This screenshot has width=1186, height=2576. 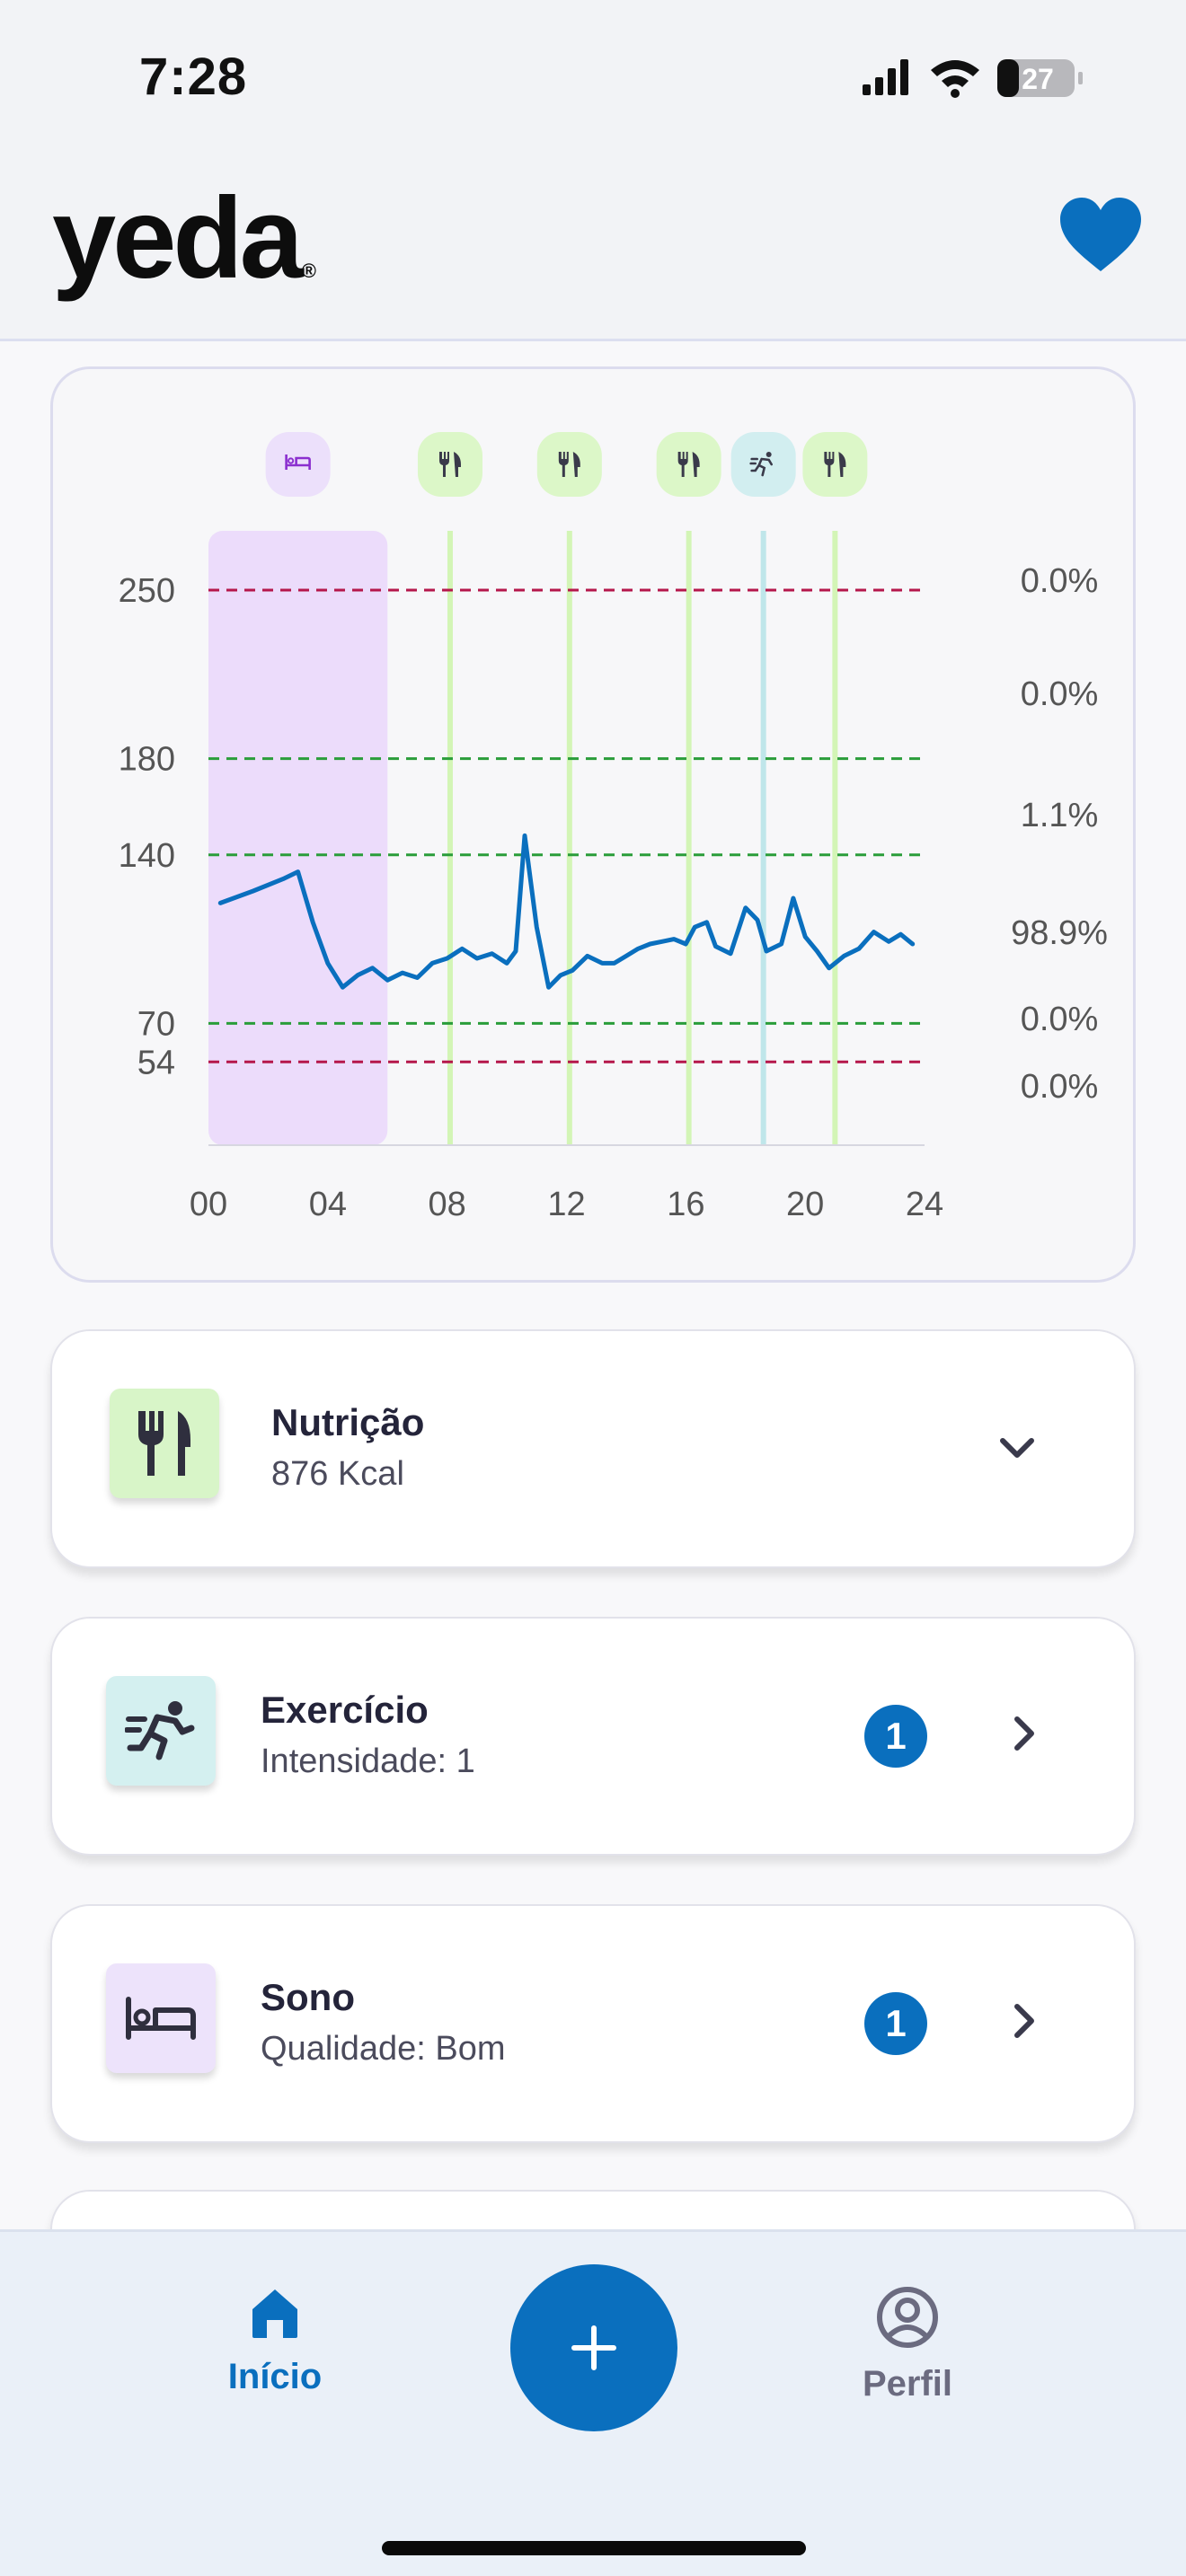 I want to click on exercise-title: Exercício, so click(x=345, y=1710).